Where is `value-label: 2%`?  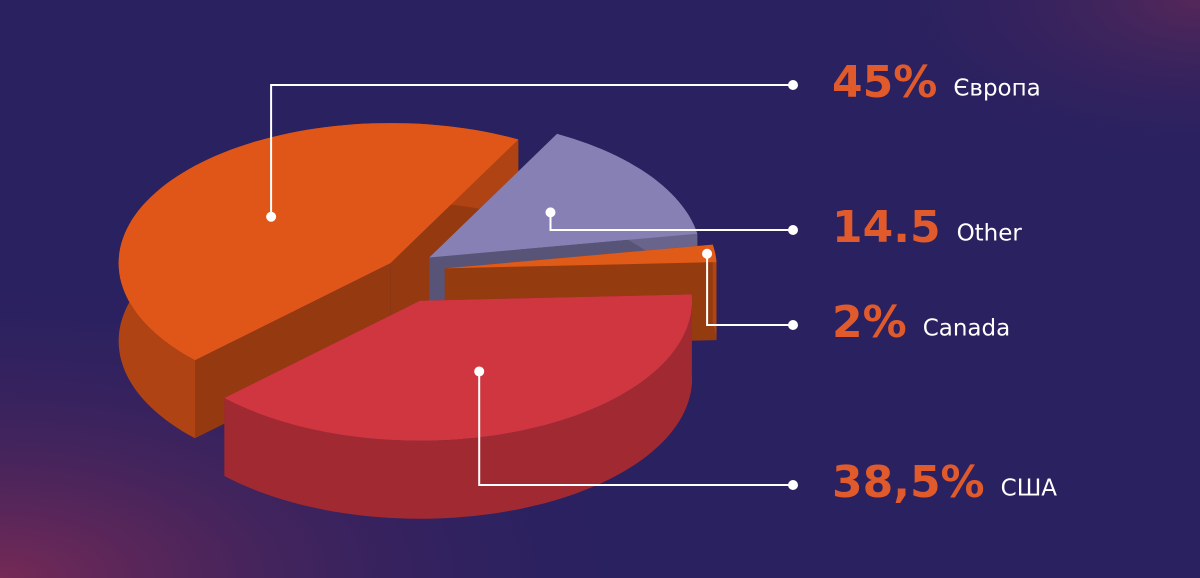 value-label: 2% is located at coordinates (869, 322).